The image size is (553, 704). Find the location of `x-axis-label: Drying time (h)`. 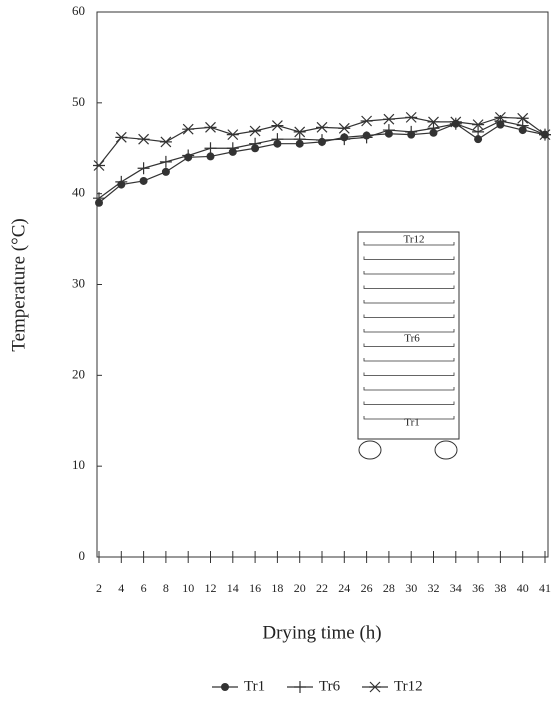

x-axis-label: Drying time (h) is located at coordinates (321, 632).